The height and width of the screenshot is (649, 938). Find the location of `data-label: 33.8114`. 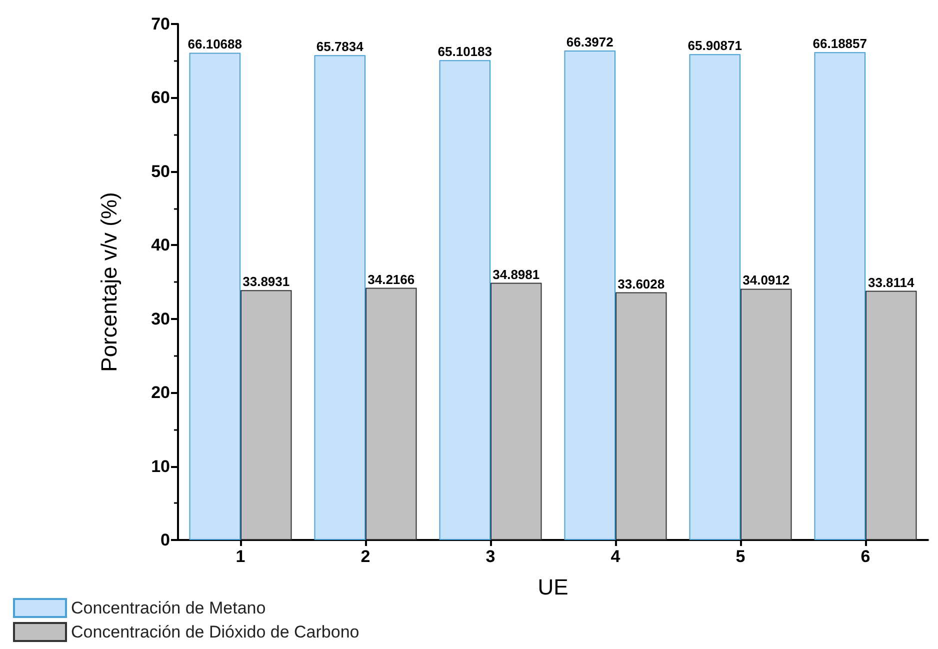

data-label: 33.8114 is located at coordinates (892, 282).